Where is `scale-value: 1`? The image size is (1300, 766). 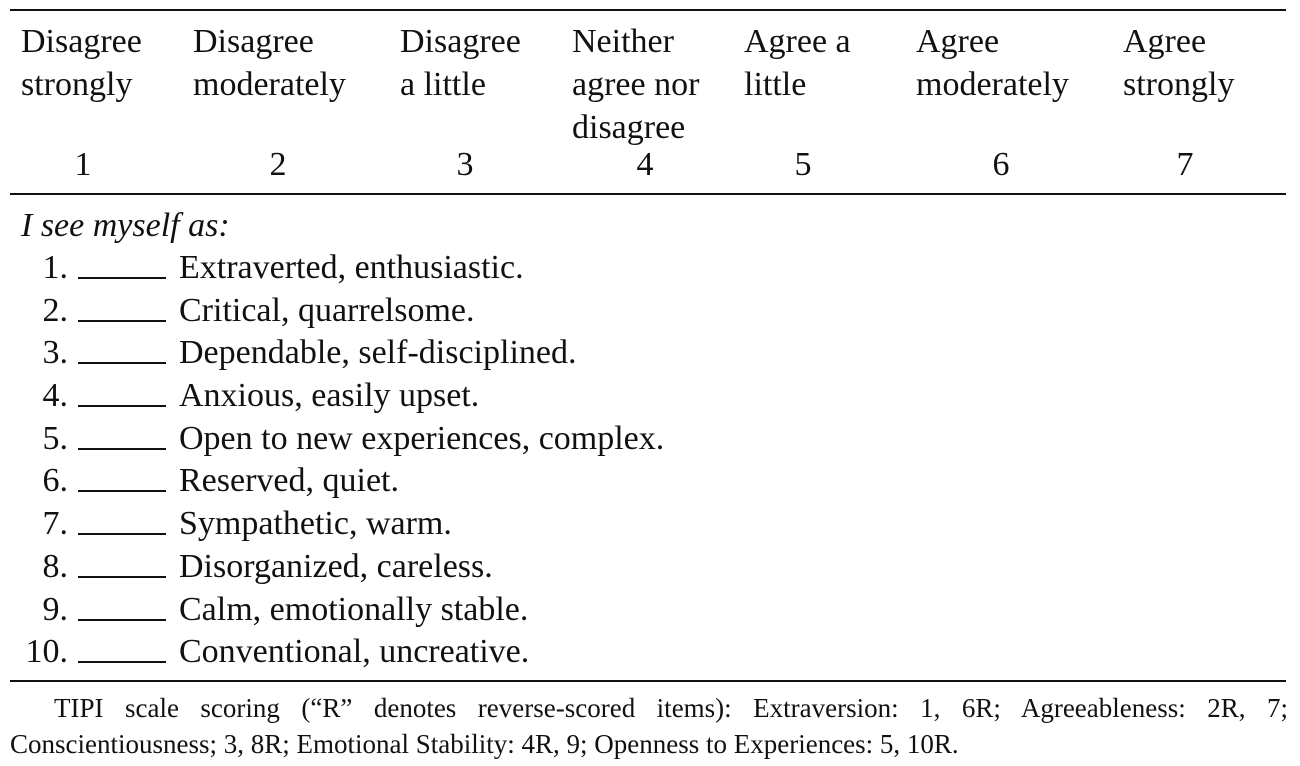 scale-value: 1 is located at coordinates (83, 164).